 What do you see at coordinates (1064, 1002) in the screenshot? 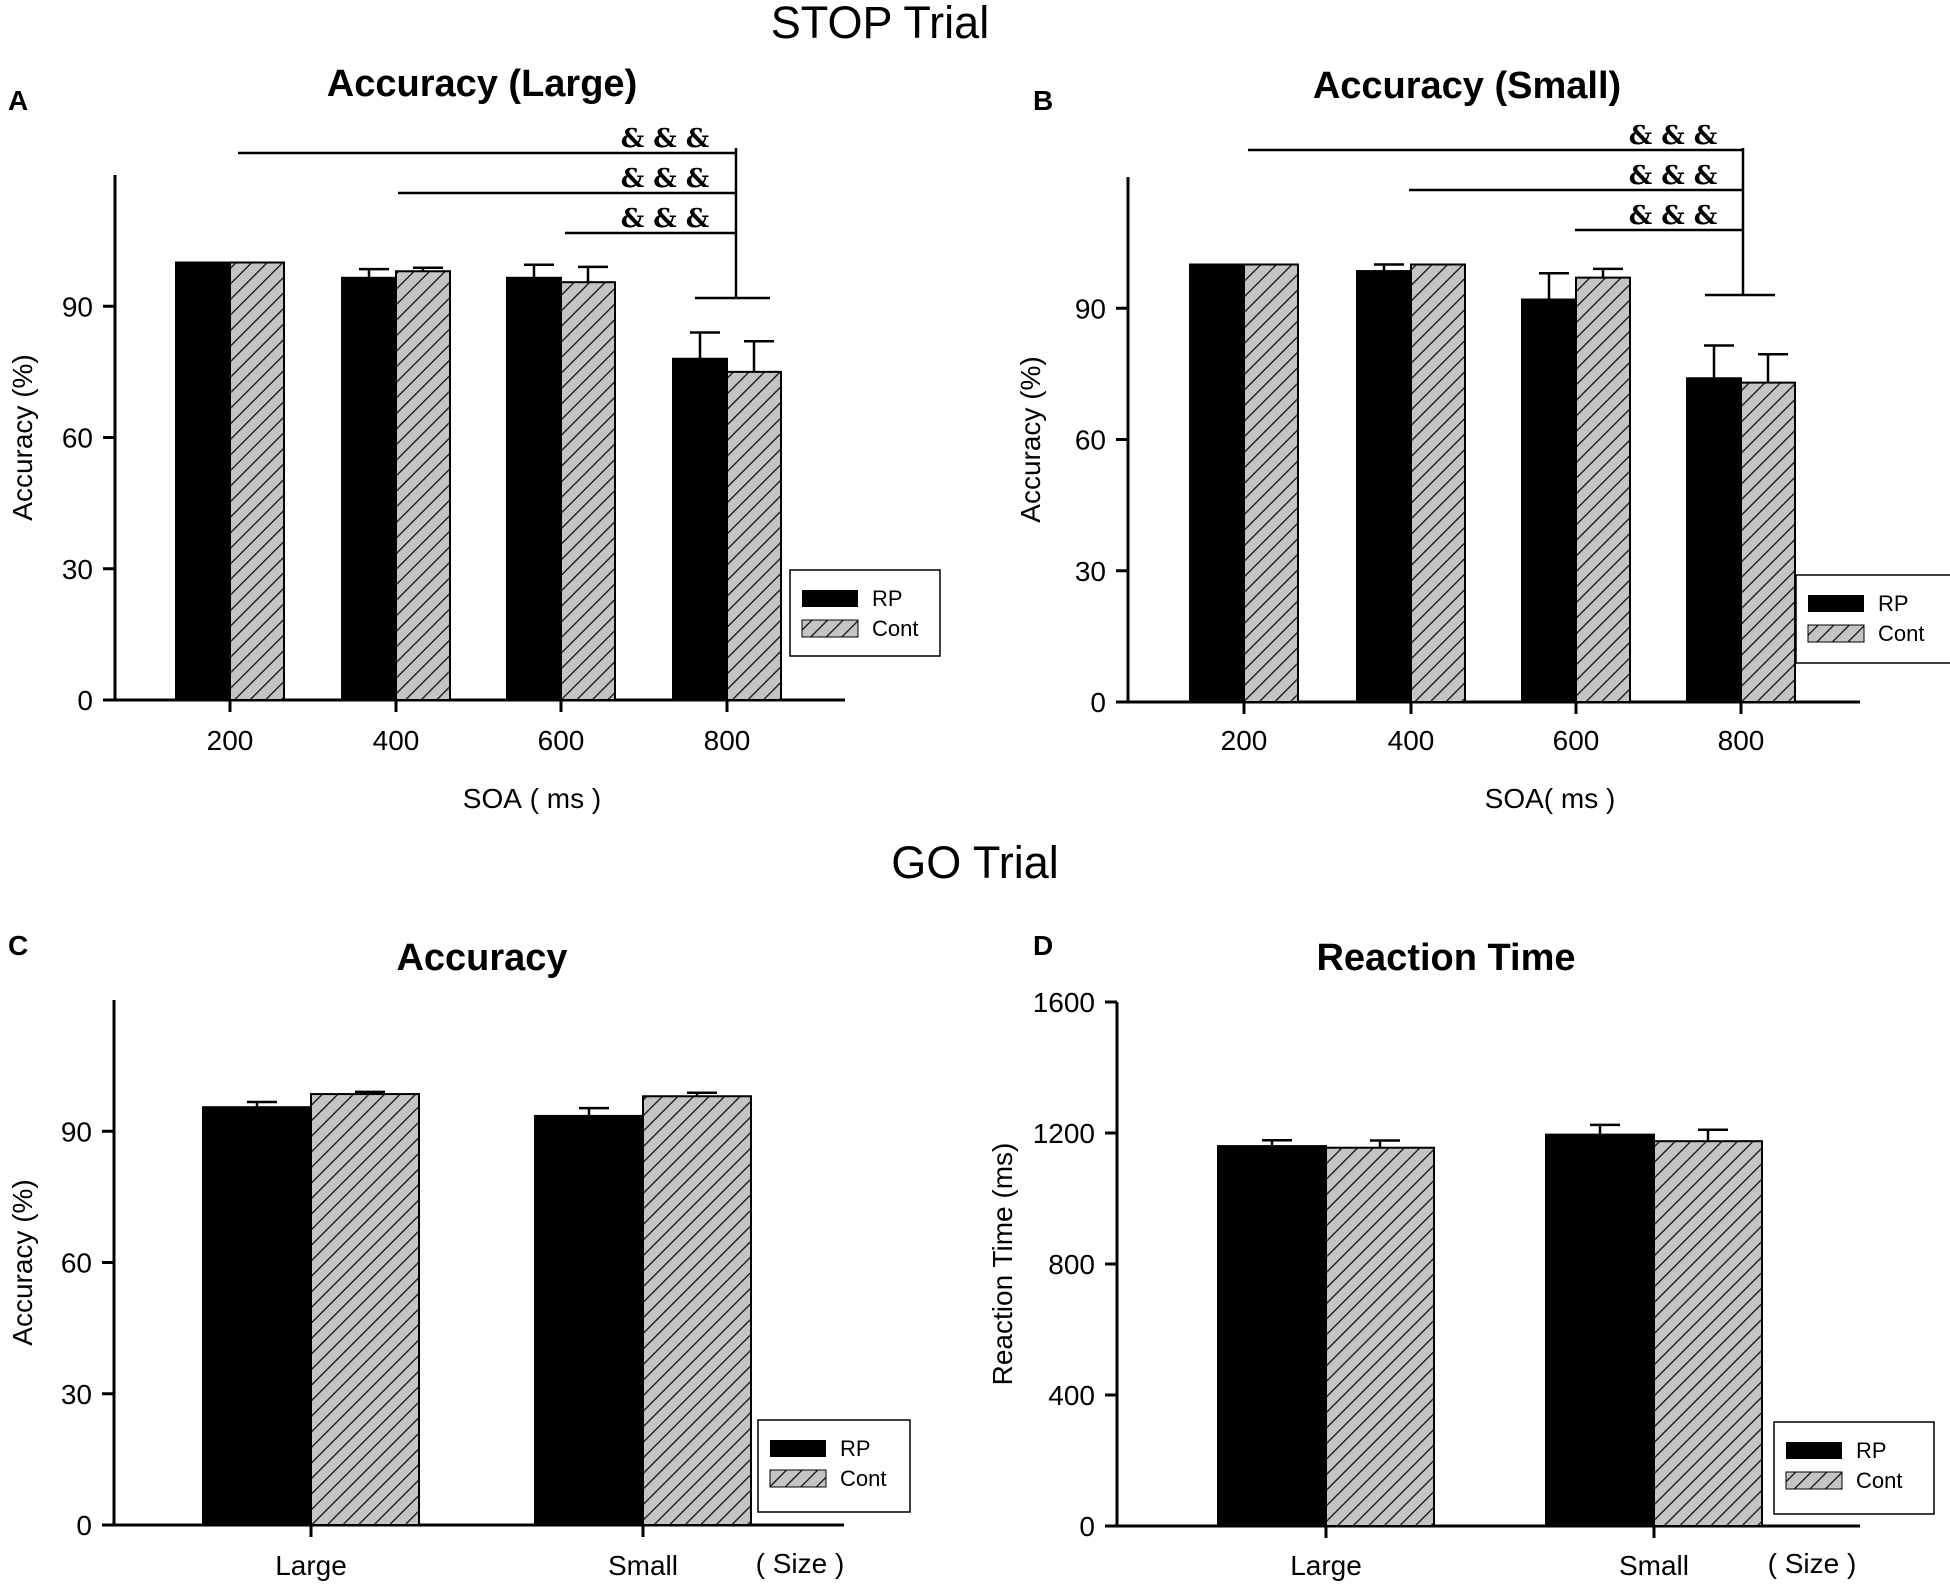
I see `y-tick-label: 1600` at bounding box center [1064, 1002].